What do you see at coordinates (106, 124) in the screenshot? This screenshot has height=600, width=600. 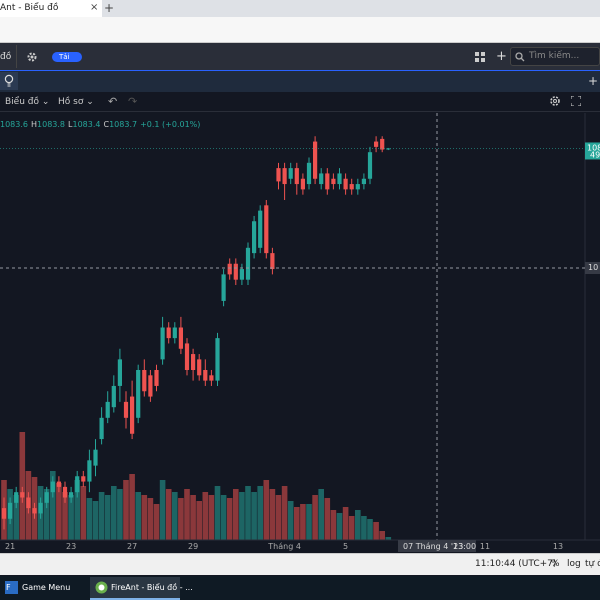 I see `legend-close-label: C` at bounding box center [106, 124].